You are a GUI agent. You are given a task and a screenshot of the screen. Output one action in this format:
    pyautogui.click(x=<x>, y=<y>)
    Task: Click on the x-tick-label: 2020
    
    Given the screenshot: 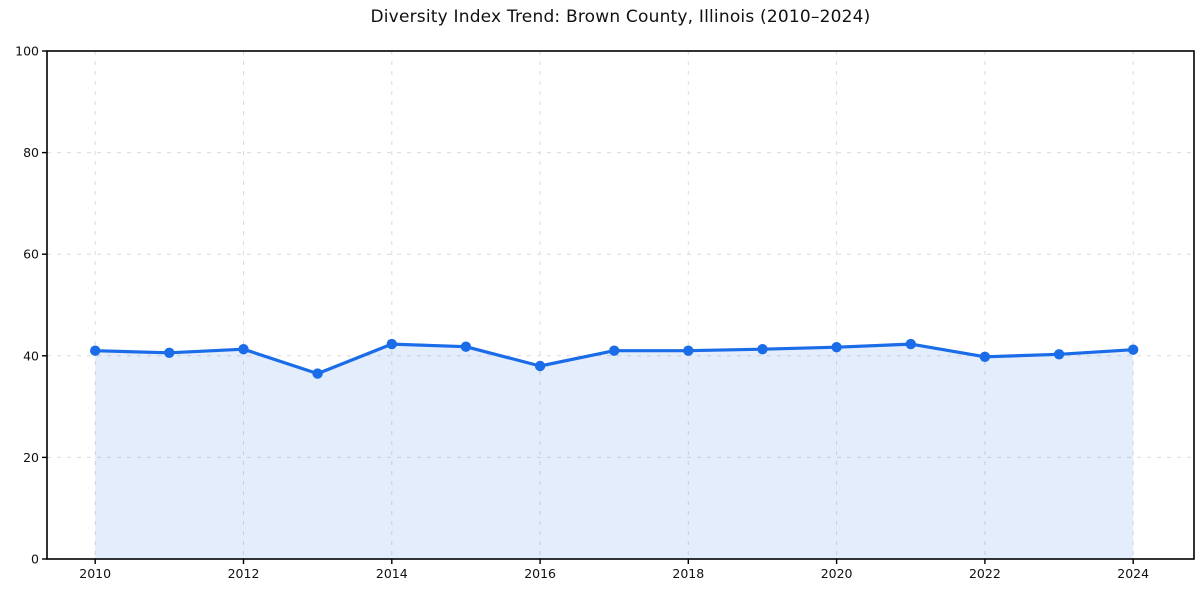 What is the action you would take?
    pyautogui.click(x=837, y=573)
    